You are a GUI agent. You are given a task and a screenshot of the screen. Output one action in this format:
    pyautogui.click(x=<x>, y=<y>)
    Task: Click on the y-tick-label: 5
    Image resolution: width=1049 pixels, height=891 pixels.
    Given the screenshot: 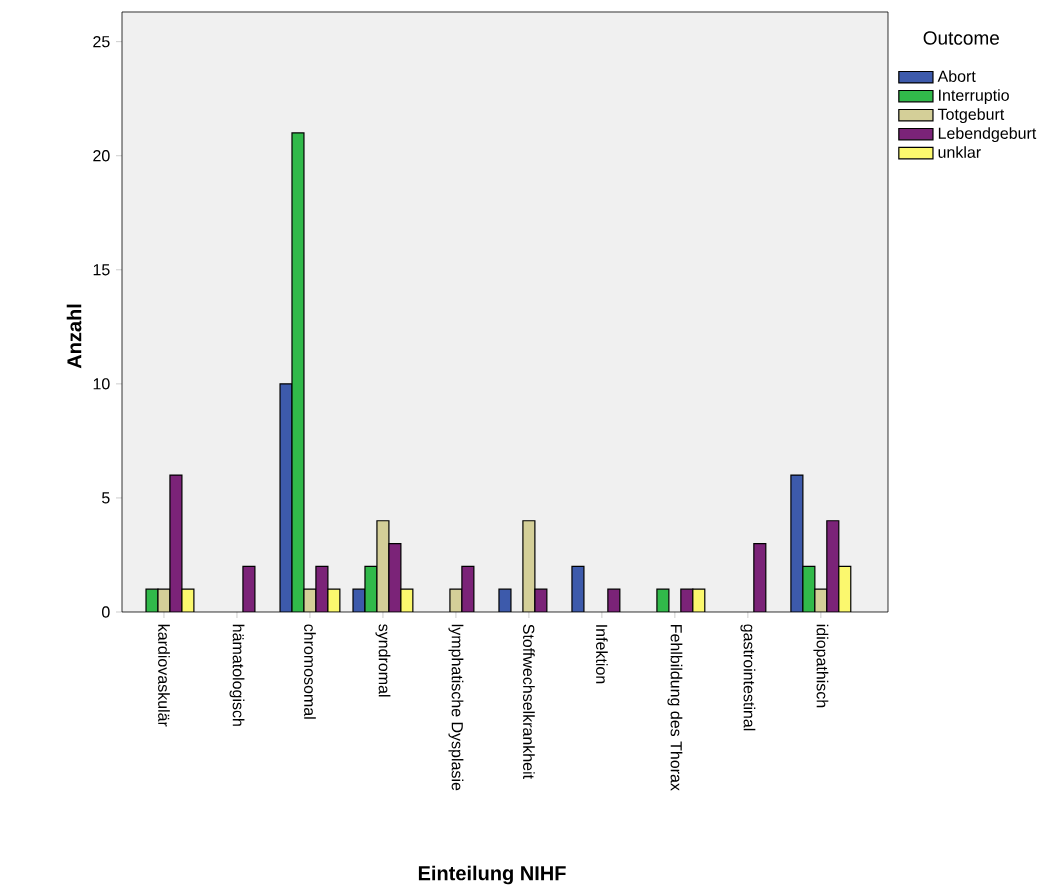 What is the action you would take?
    pyautogui.click(x=106, y=498)
    